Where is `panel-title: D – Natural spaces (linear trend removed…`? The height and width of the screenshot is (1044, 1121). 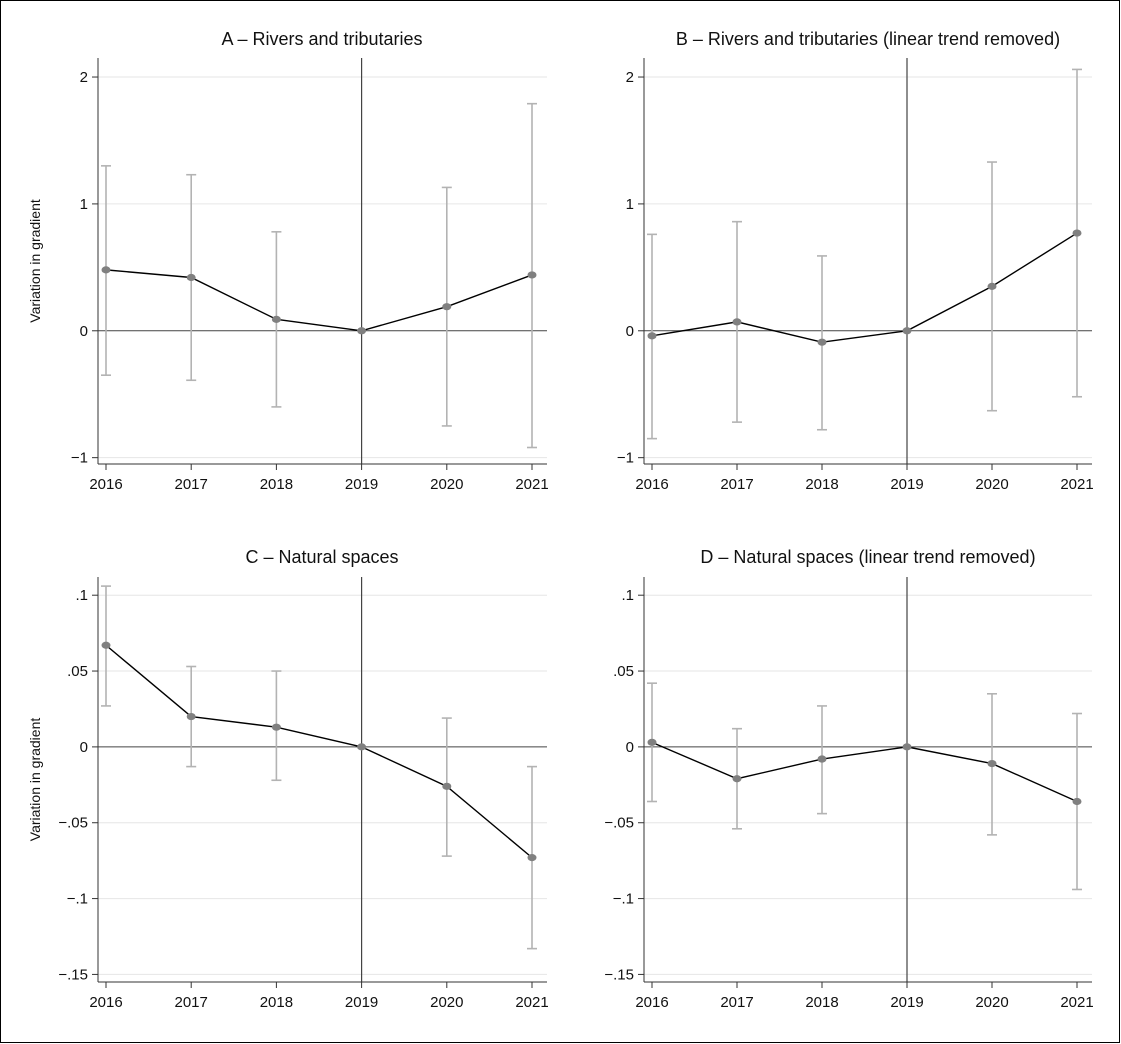
panel-title: D – Natural spaces (linear trend removed… is located at coordinates (867, 557).